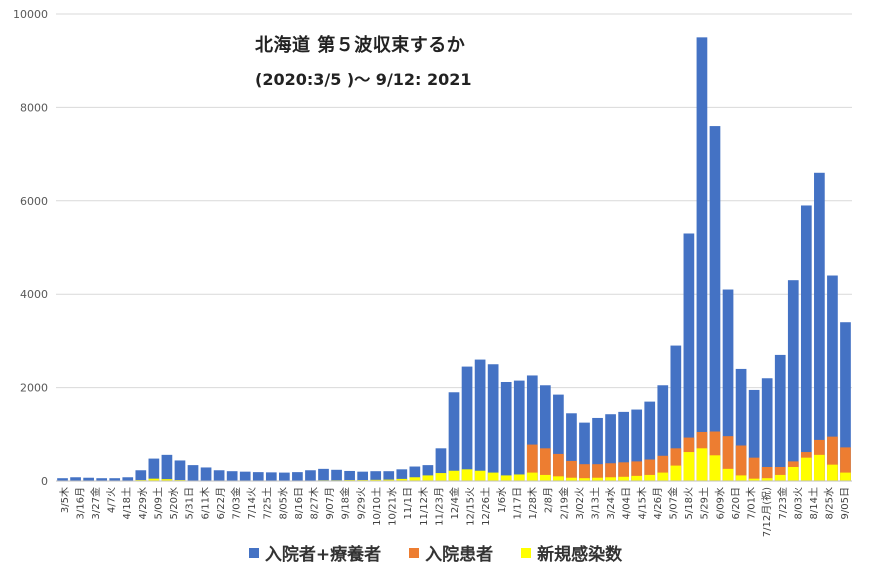 This screenshot has height=579, width=871. Describe the element at coordinates (642, 503) in the screenshot. I see `x-tick-label: 4/15木` at that location.